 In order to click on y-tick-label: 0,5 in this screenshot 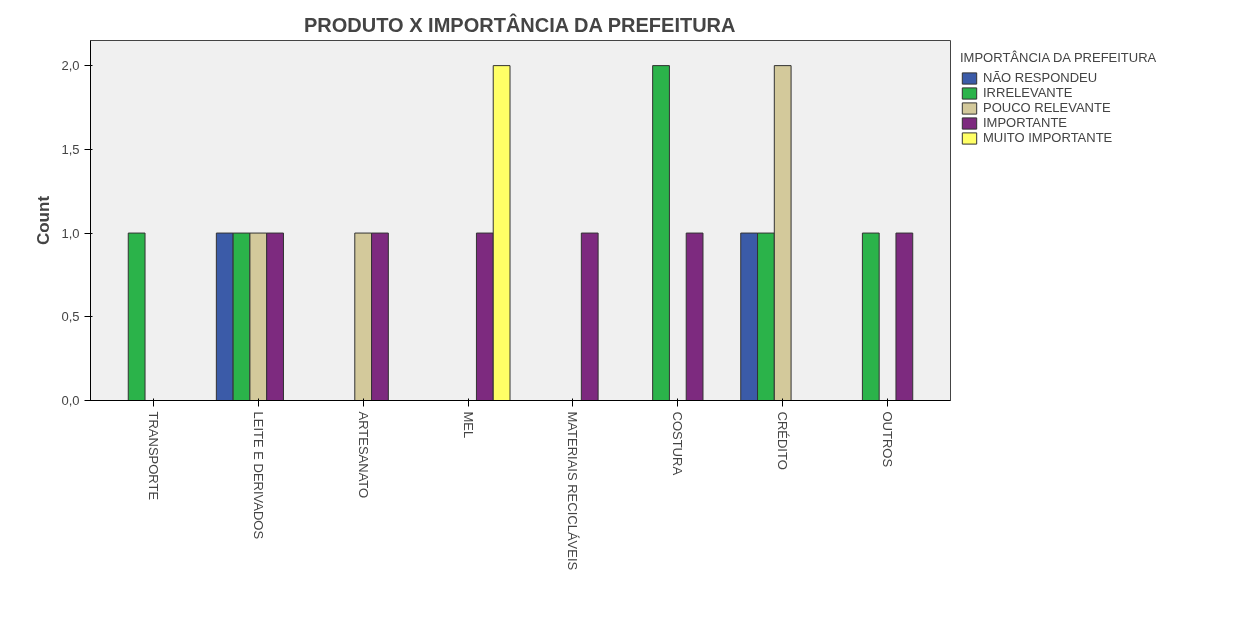, I will do `click(70, 317)`.